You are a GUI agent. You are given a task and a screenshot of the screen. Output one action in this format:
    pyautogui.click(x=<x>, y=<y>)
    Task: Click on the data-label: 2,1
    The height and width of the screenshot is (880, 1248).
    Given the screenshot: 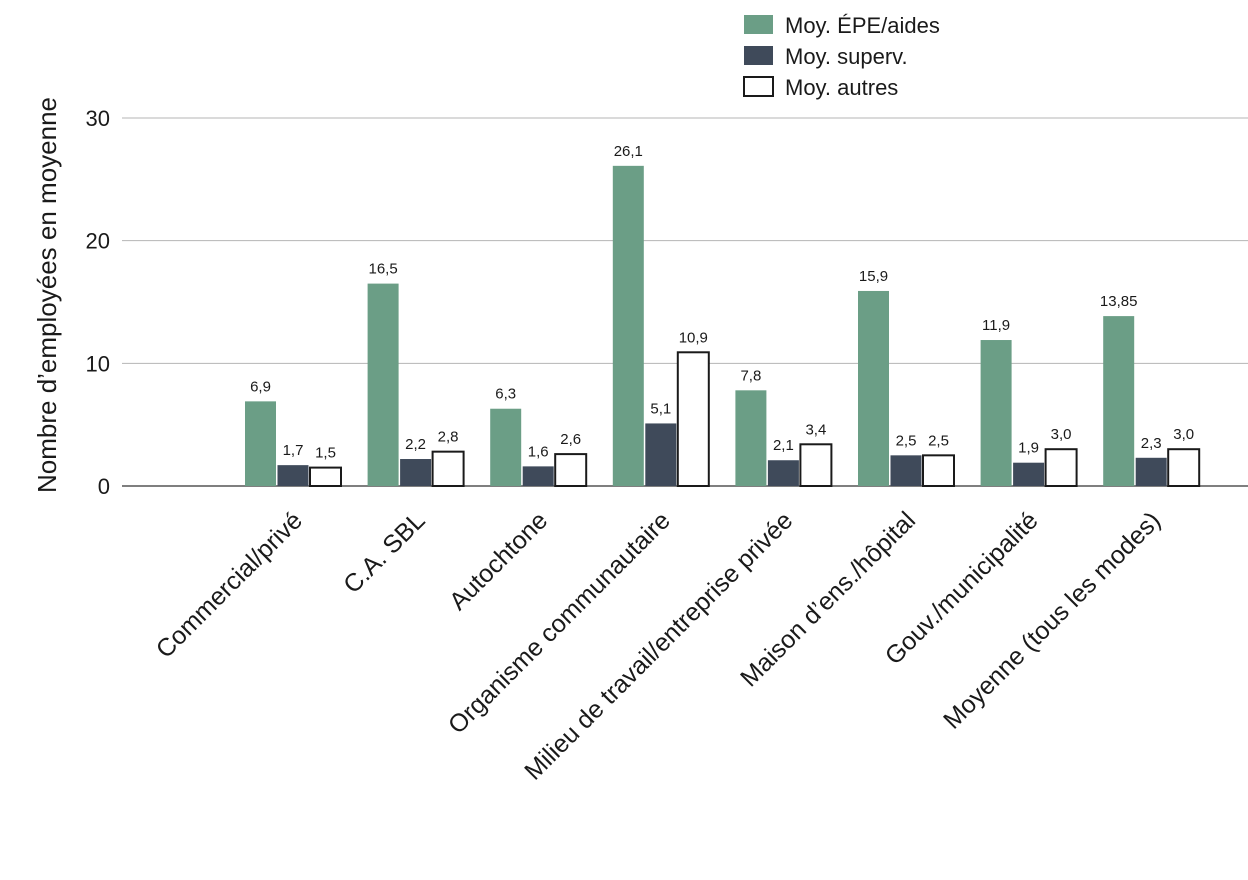 What is the action you would take?
    pyautogui.click(x=783, y=445)
    